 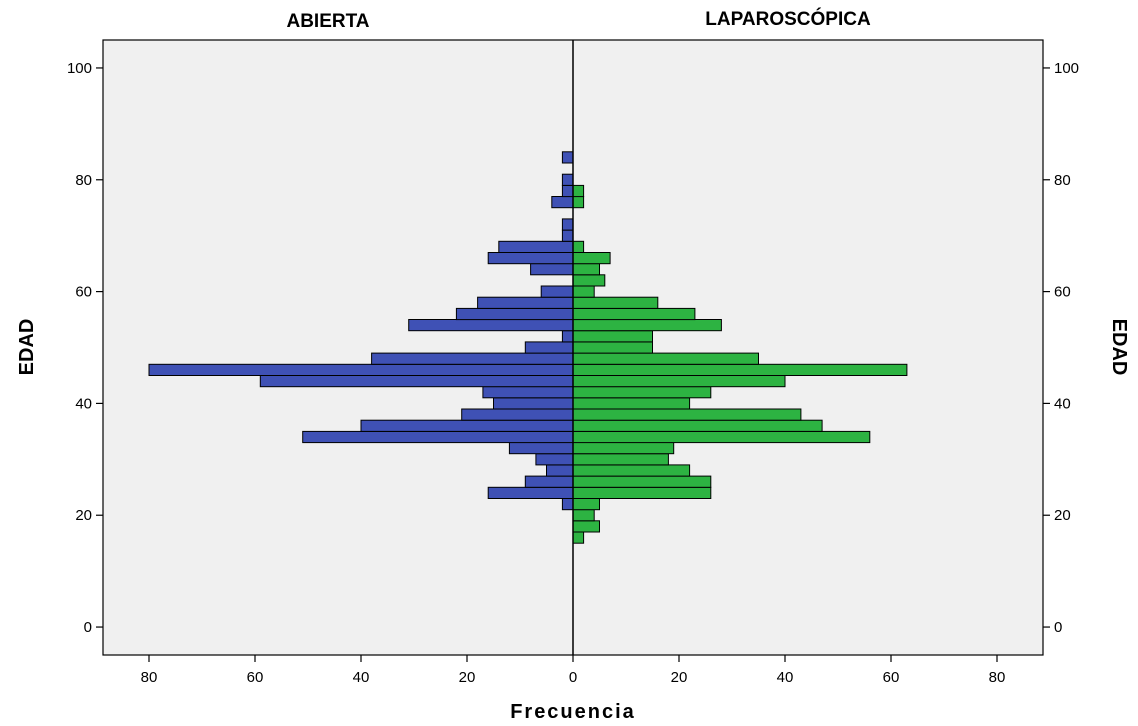 What do you see at coordinates (83, 515) in the screenshot?
I see `y-tick-label-left-20: 20` at bounding box center [83, 515].